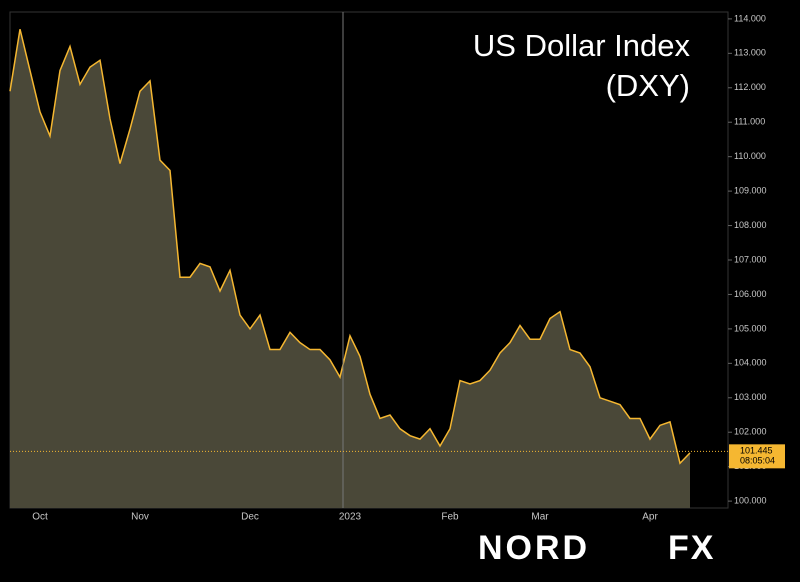 This screenshot has width=800, height=582. Describe the element at coordinates (750, 294) in the screenshot. I see `y-tick-label: 106.000` at that location.